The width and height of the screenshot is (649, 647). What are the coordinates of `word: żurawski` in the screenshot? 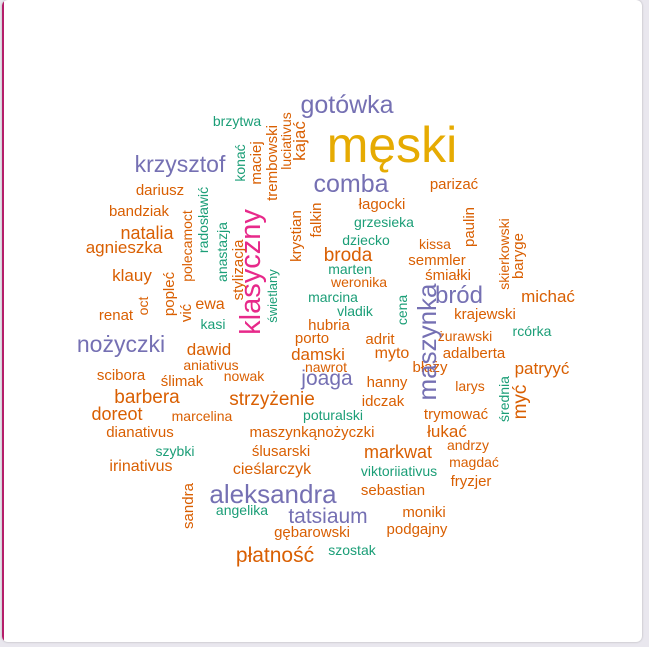 It's located at (465, 336).